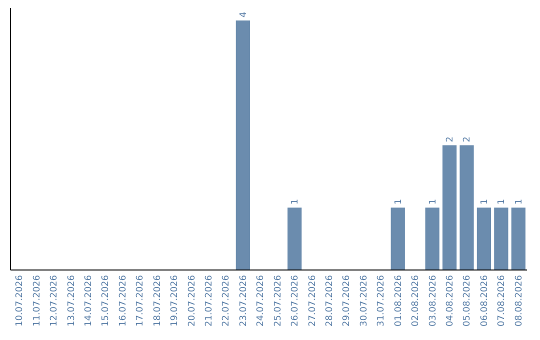 The width and height of the screenshot is (540, 340). Describe the element at coordinates (364, 300) in the screenshot. I see `x-tick-label: 30.07.2026` at that location.